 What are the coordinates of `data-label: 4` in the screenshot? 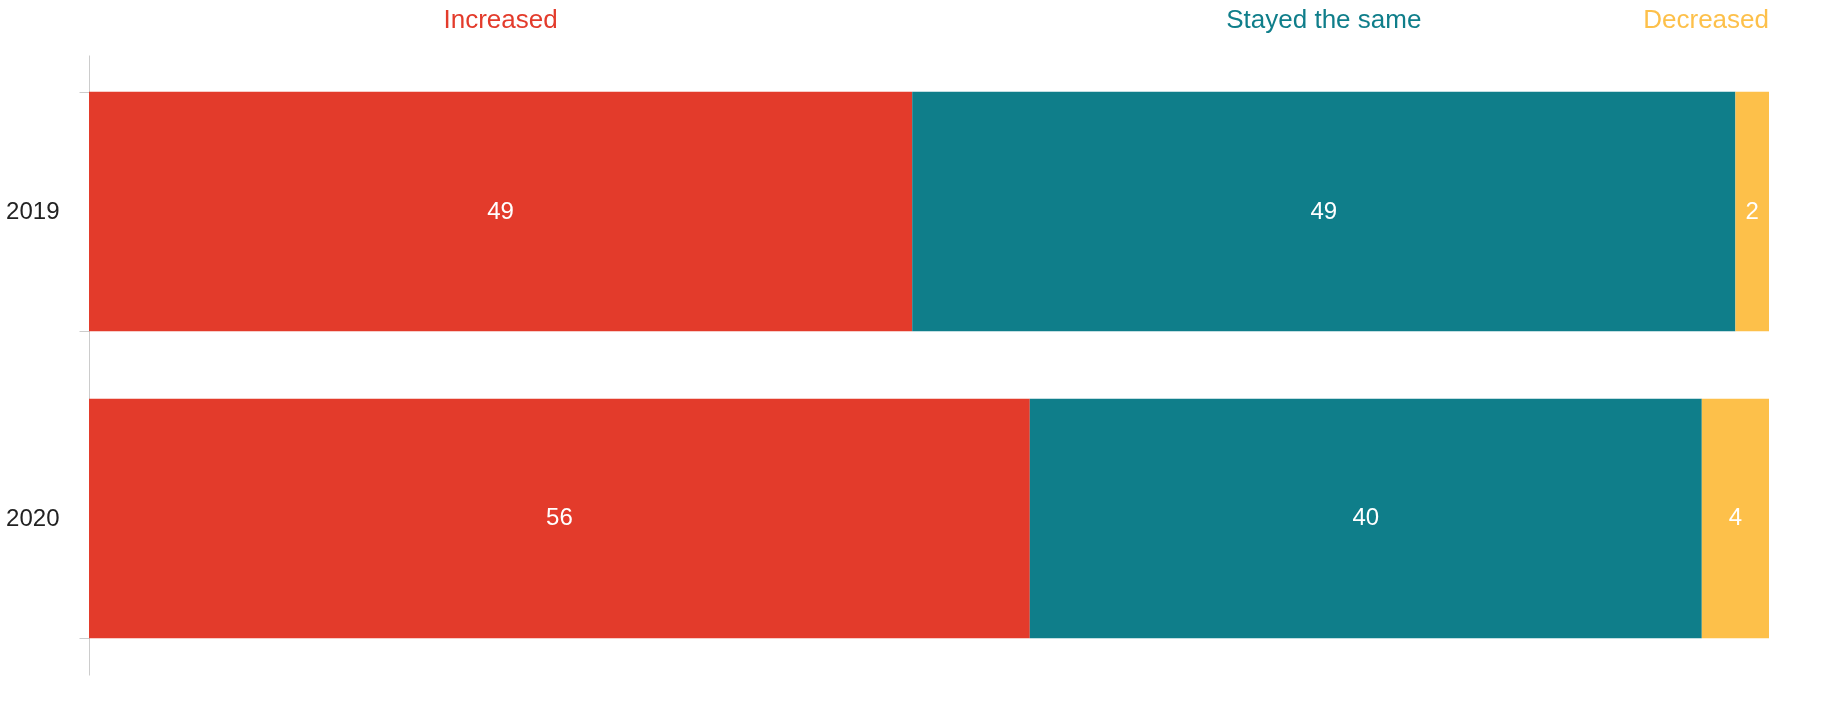 It's located at (1735, 517).